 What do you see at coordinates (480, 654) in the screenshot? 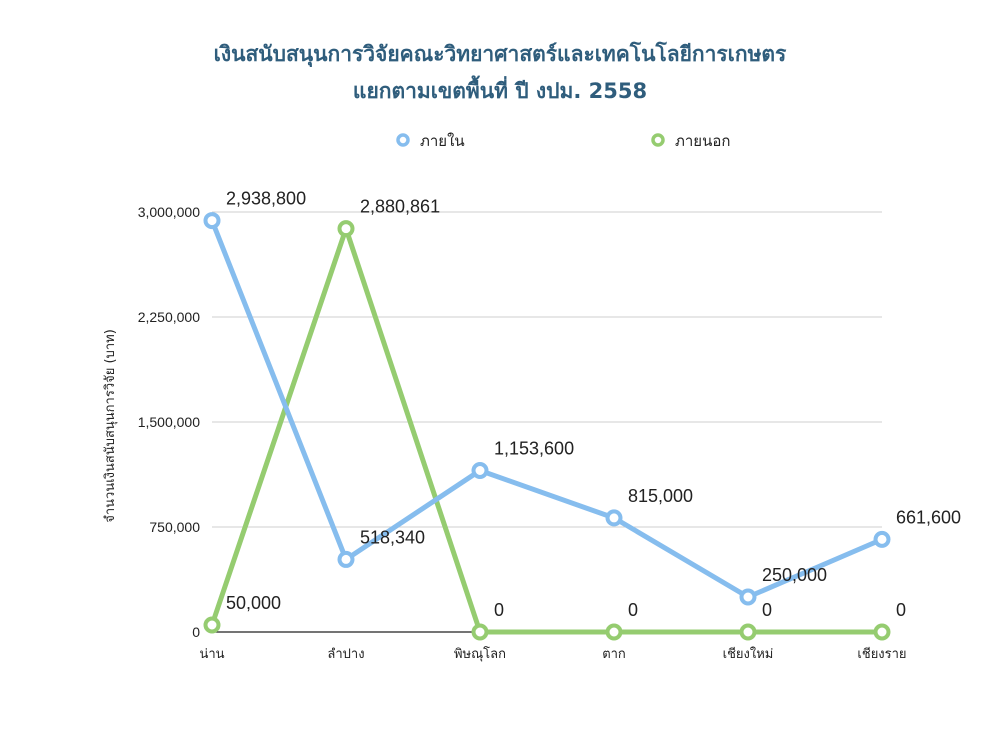
I see `x-tick-label: พิษณุโลก` at bounding box center [480, 654].